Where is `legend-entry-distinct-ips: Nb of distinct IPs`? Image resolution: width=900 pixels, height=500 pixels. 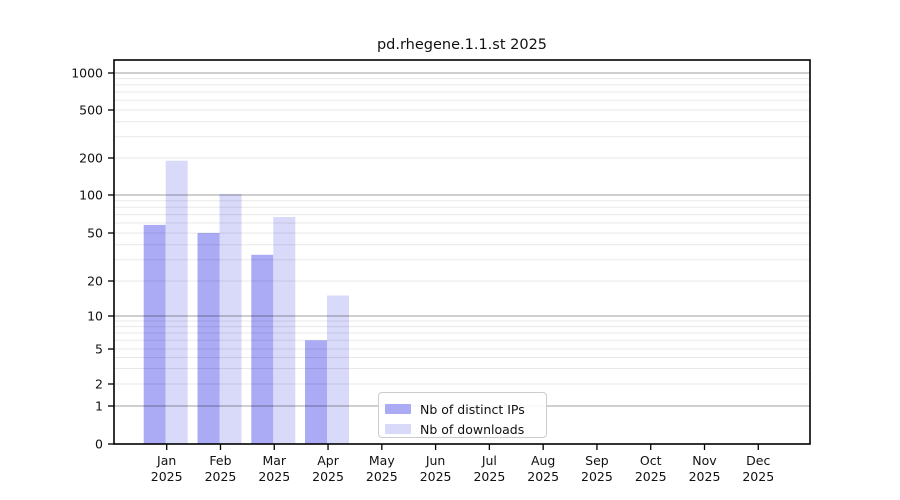
legend-entry-distinct-ips: Nb of distinct IPs is located at coordinates (465, 409).